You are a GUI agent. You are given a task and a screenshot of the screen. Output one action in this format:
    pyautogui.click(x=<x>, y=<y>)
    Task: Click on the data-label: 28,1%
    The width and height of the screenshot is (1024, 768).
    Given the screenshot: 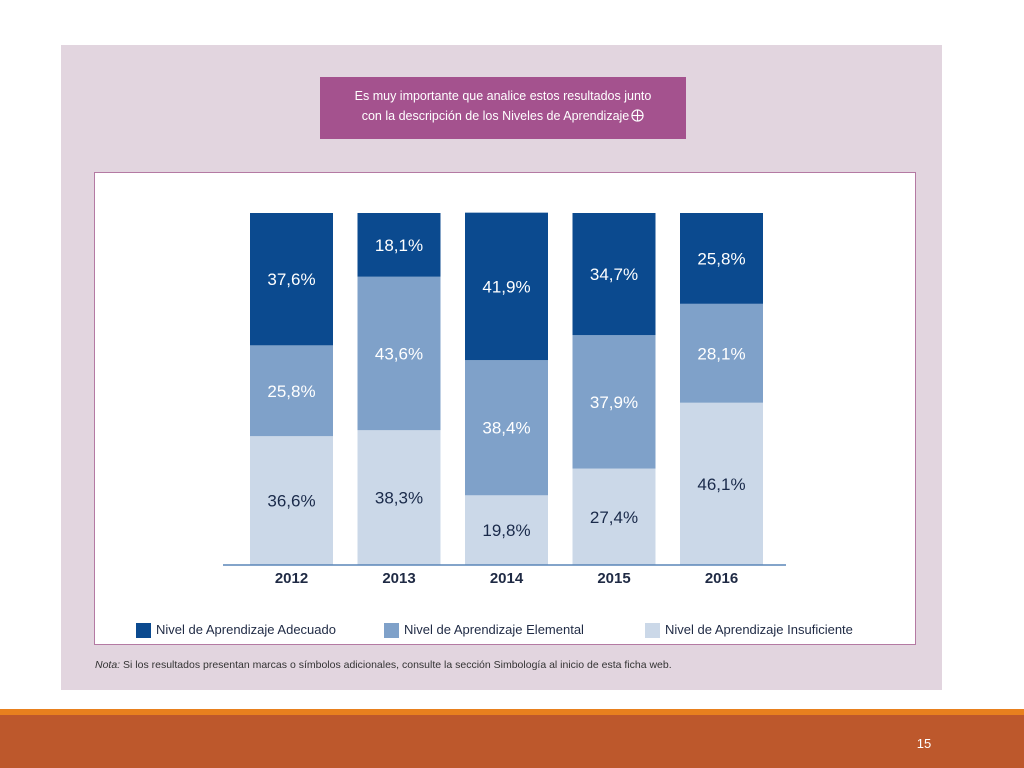 What is the action you would take?
    pyautogui.click(x=721, y=353)
    